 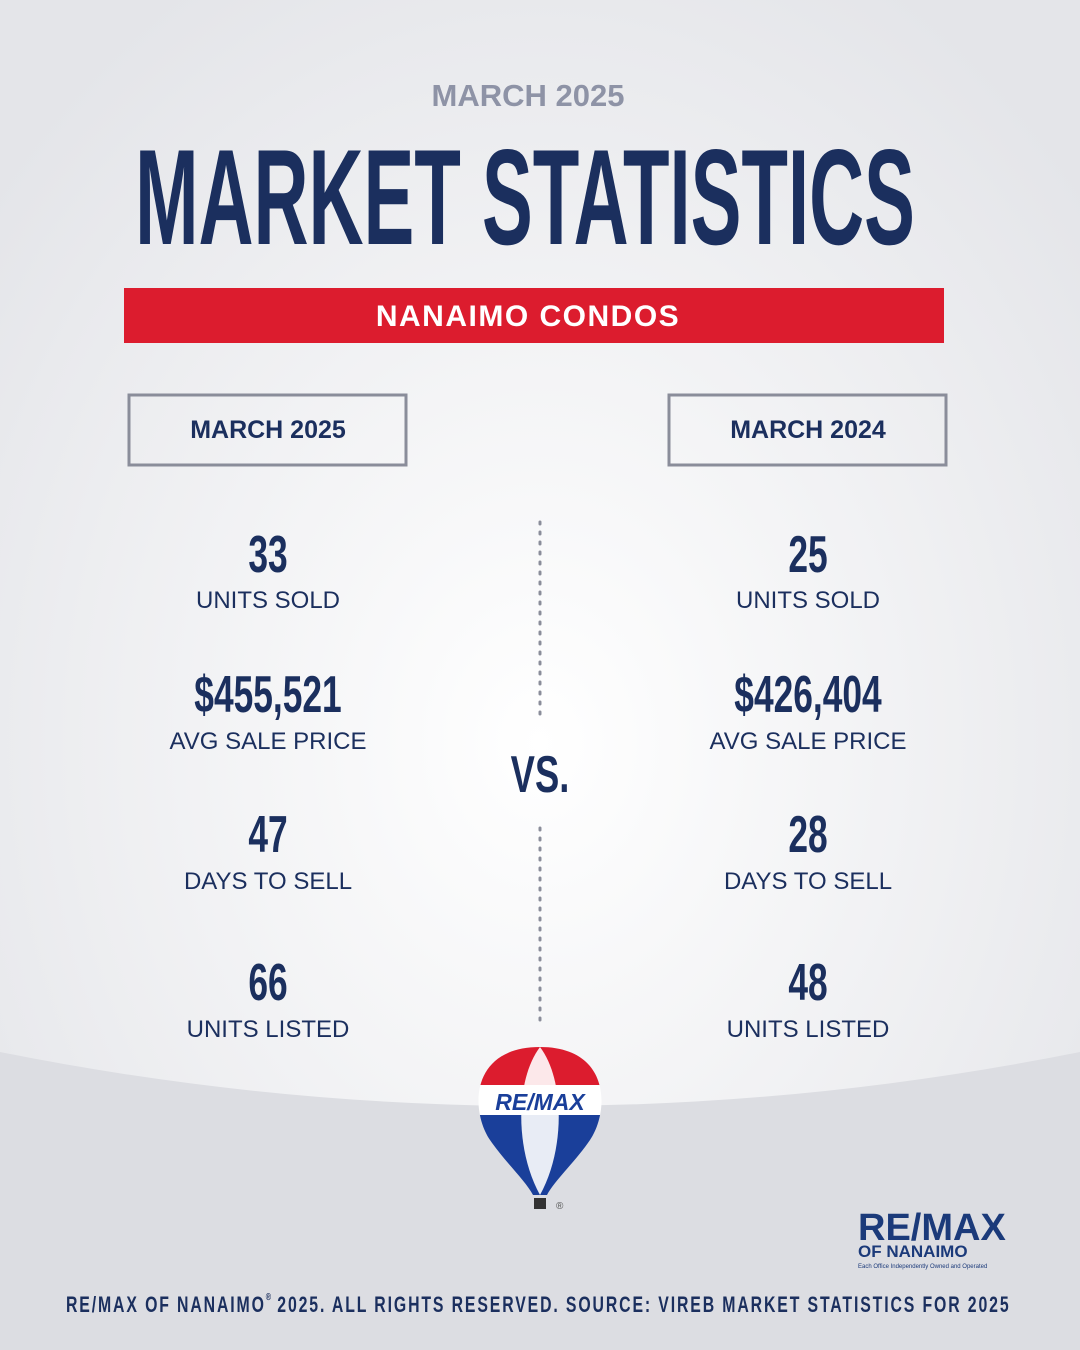 What do you see at coordinates (166, 1306) in the screenshot?
I see `footer-owner: RE/MAX OF NANAIMO` at bounding box center [166, 1306].